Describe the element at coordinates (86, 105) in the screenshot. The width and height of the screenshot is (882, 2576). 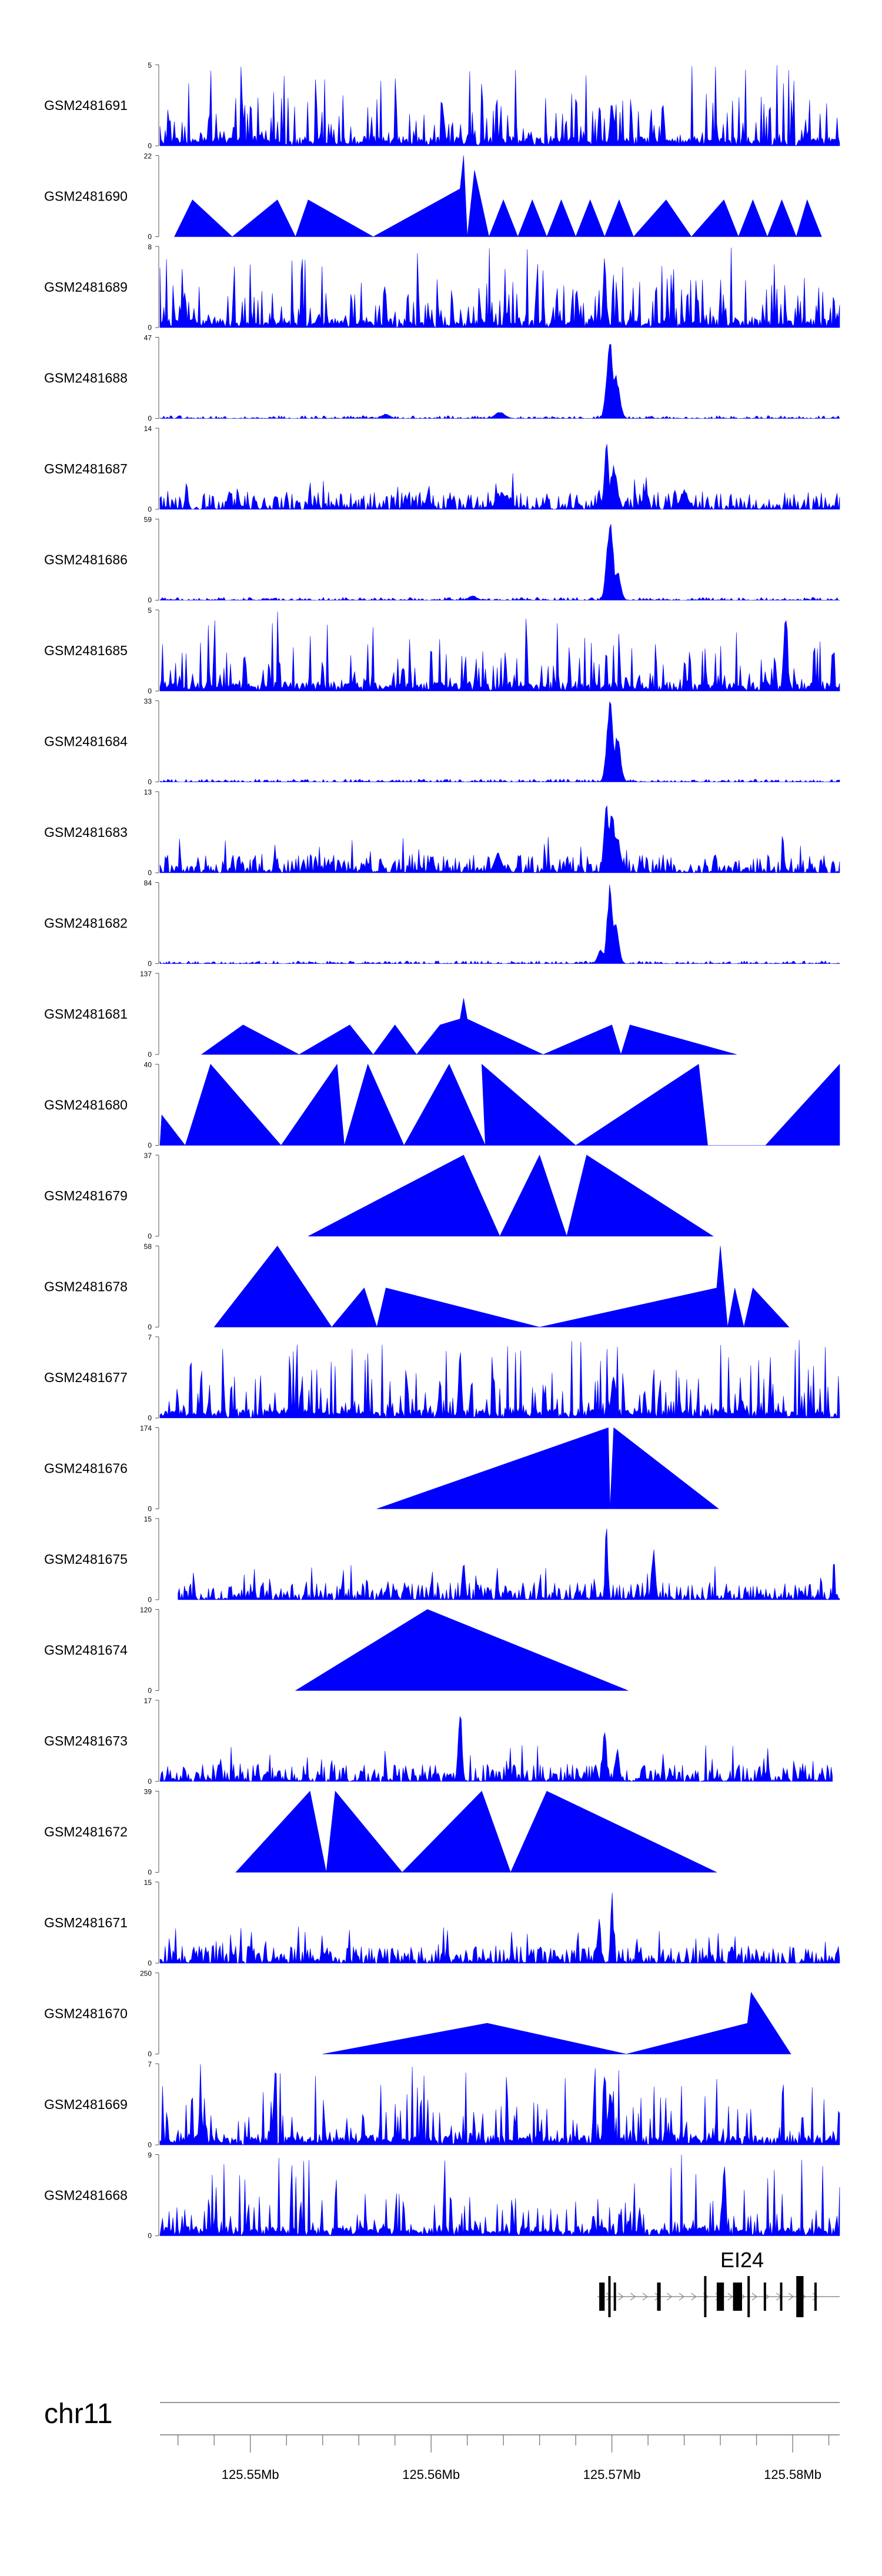
I see `track-label: GSM2481691` at that location.